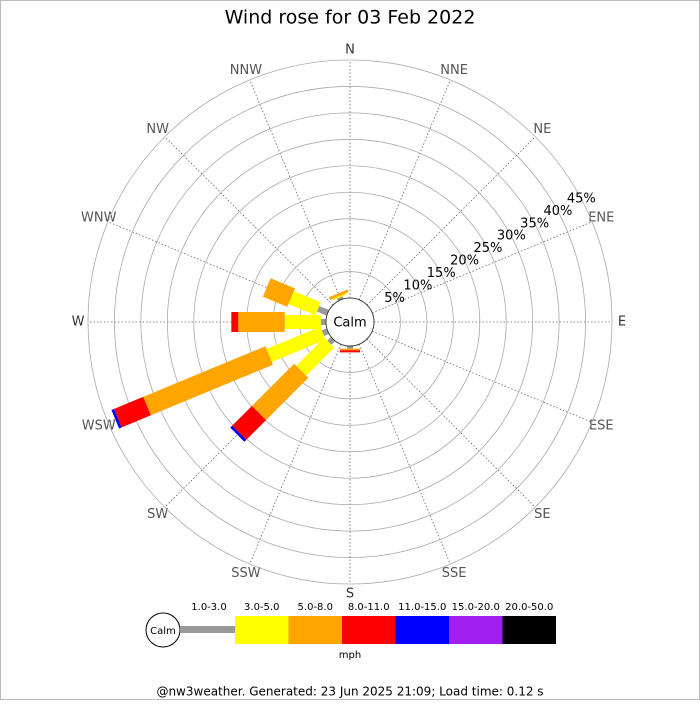  I want to click on legend-label: 3.0-5.0, so click(261, 607).